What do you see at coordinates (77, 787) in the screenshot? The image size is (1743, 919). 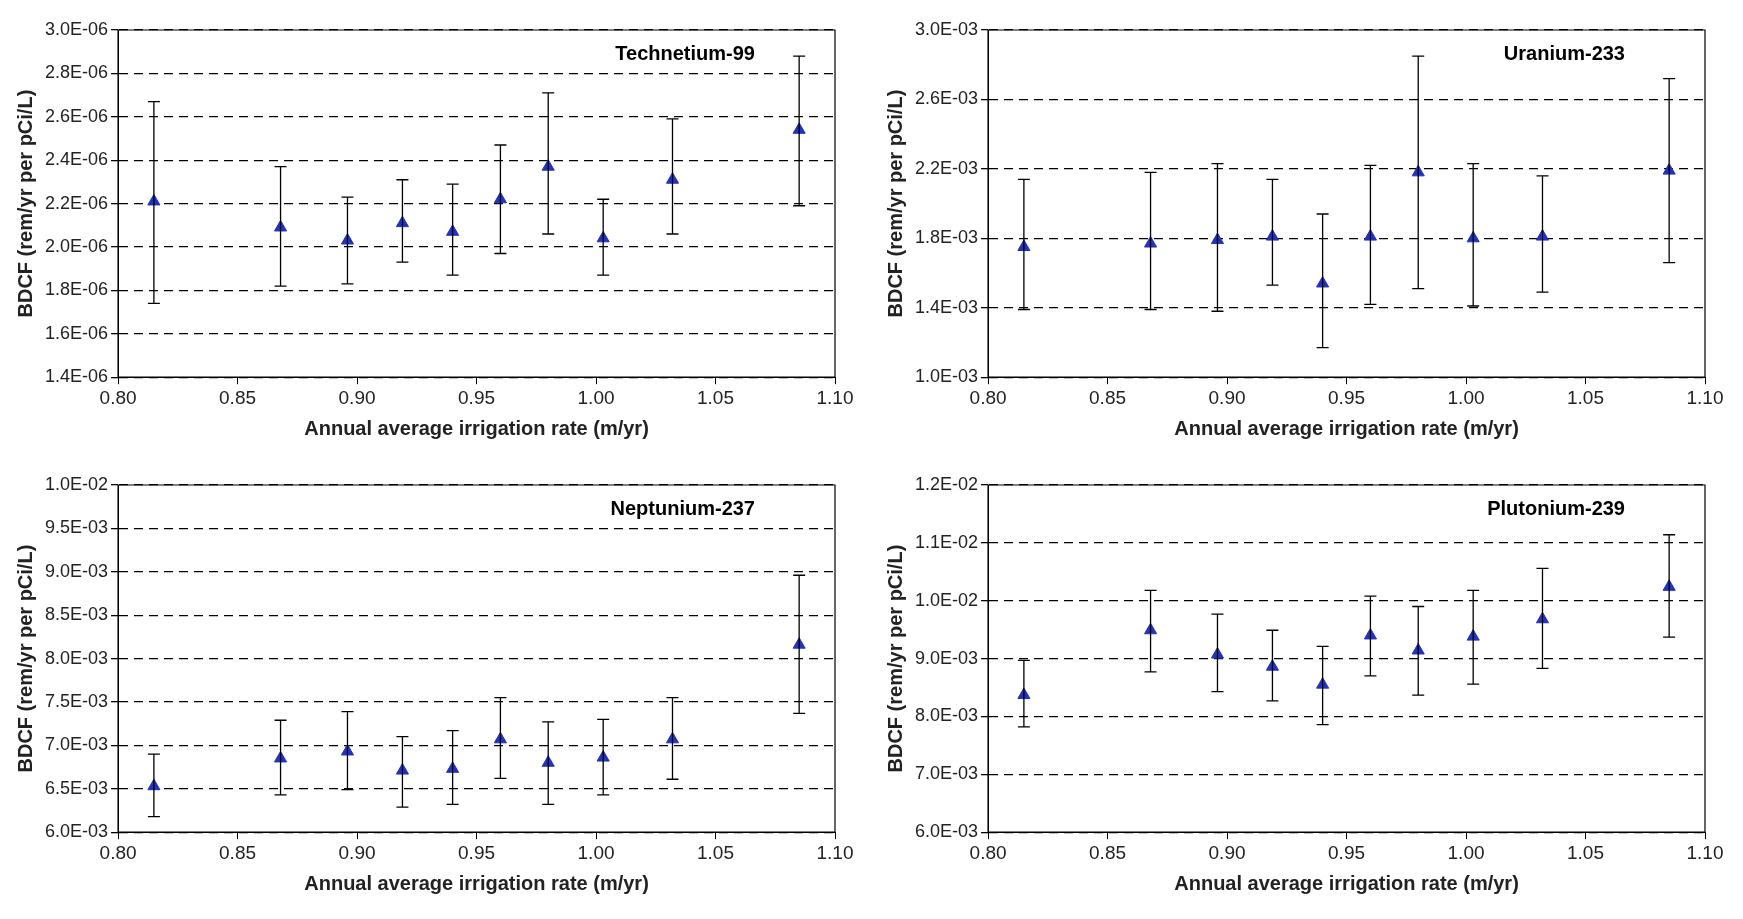 I see `y-tick-label: 6.5E-03` at bounding box center [77, 787].